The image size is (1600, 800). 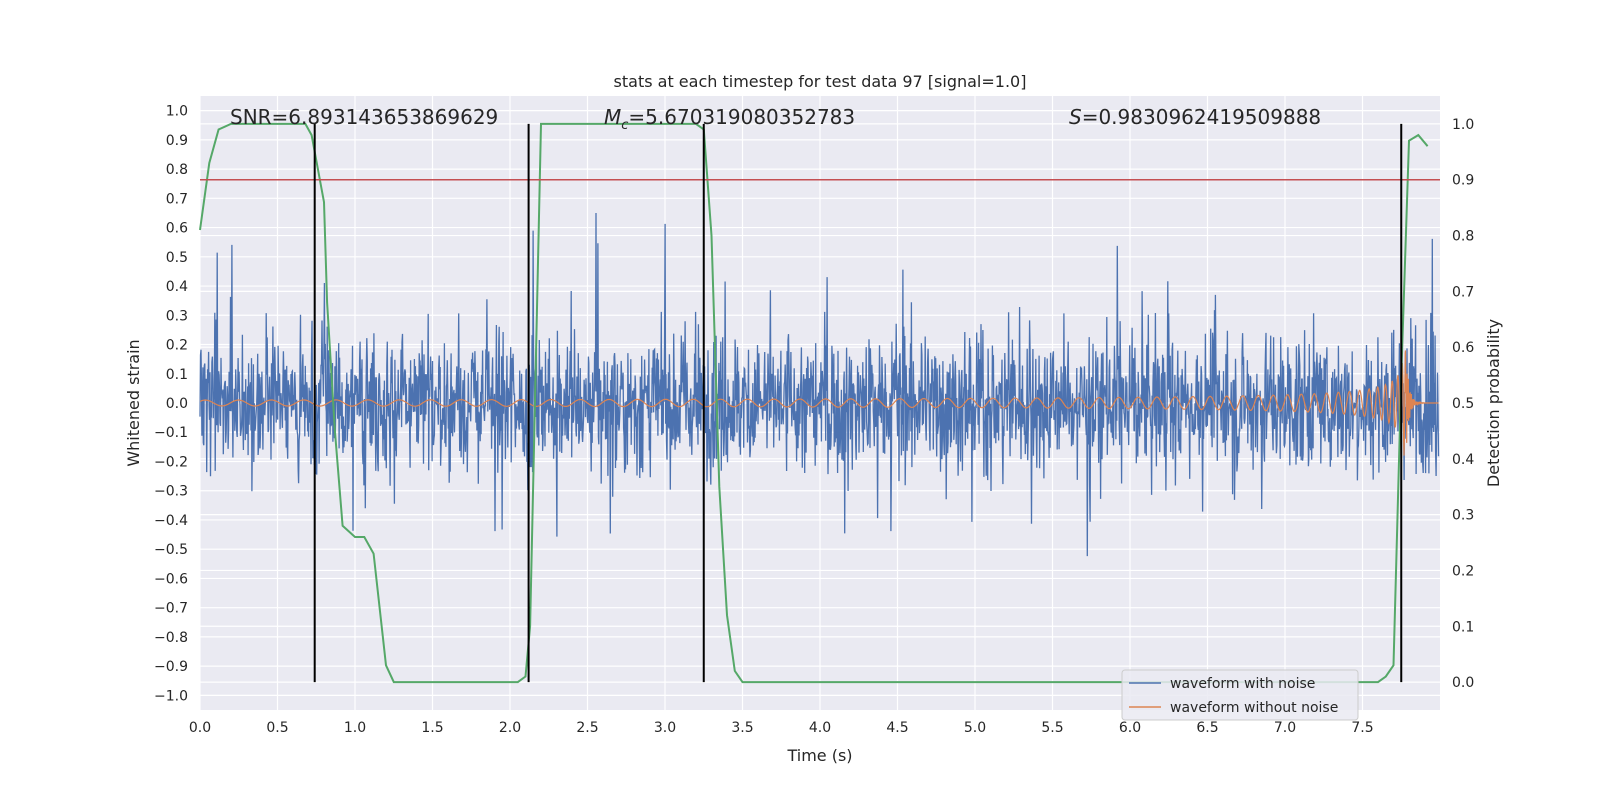 I want to click on x-tick-label: 4.5, so click(x=897, y=728).